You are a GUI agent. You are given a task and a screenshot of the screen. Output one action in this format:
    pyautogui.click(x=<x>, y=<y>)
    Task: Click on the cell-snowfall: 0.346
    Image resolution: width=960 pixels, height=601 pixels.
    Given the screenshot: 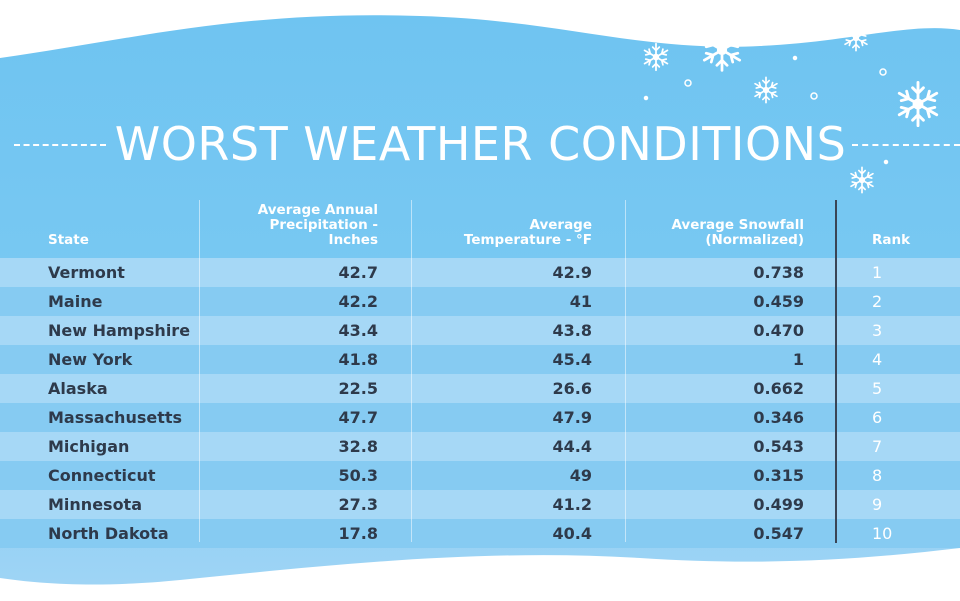 What is the action you would take?
    pyautogui.click(x=778, y=417)
    